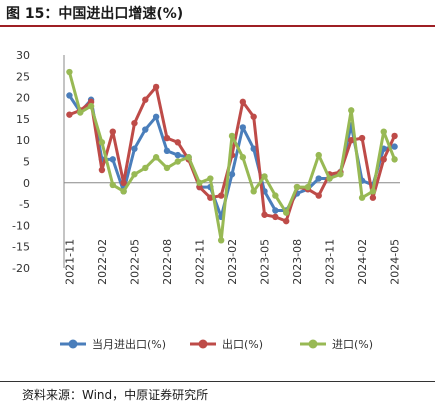 This screenshot has width=435, height=414. I want to click on x-tick-label: 2022-05, so click(134, 262).